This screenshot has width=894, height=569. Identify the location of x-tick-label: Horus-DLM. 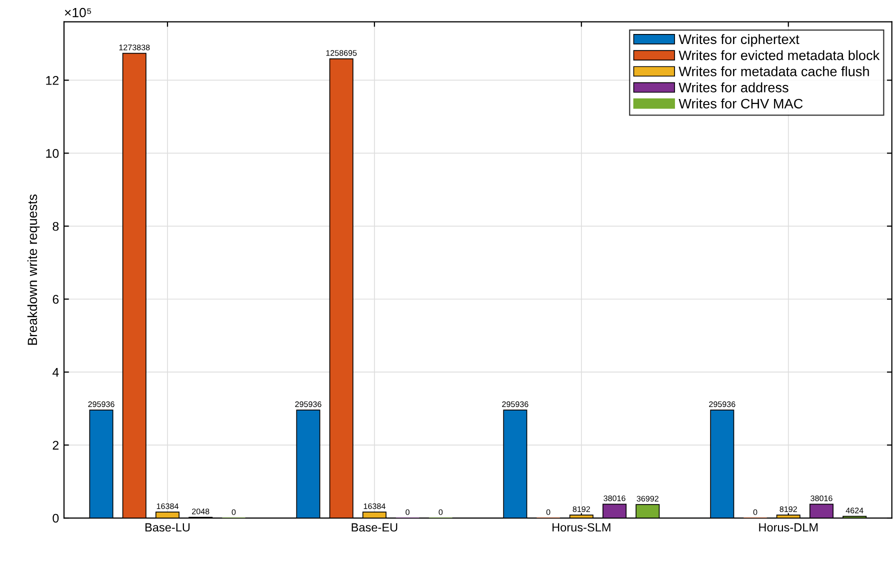
(788, 527).